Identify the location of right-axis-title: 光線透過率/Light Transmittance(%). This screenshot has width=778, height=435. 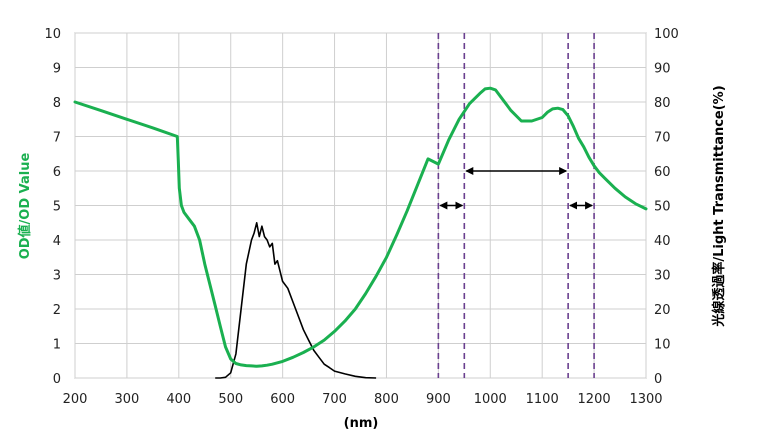
(719, 206).